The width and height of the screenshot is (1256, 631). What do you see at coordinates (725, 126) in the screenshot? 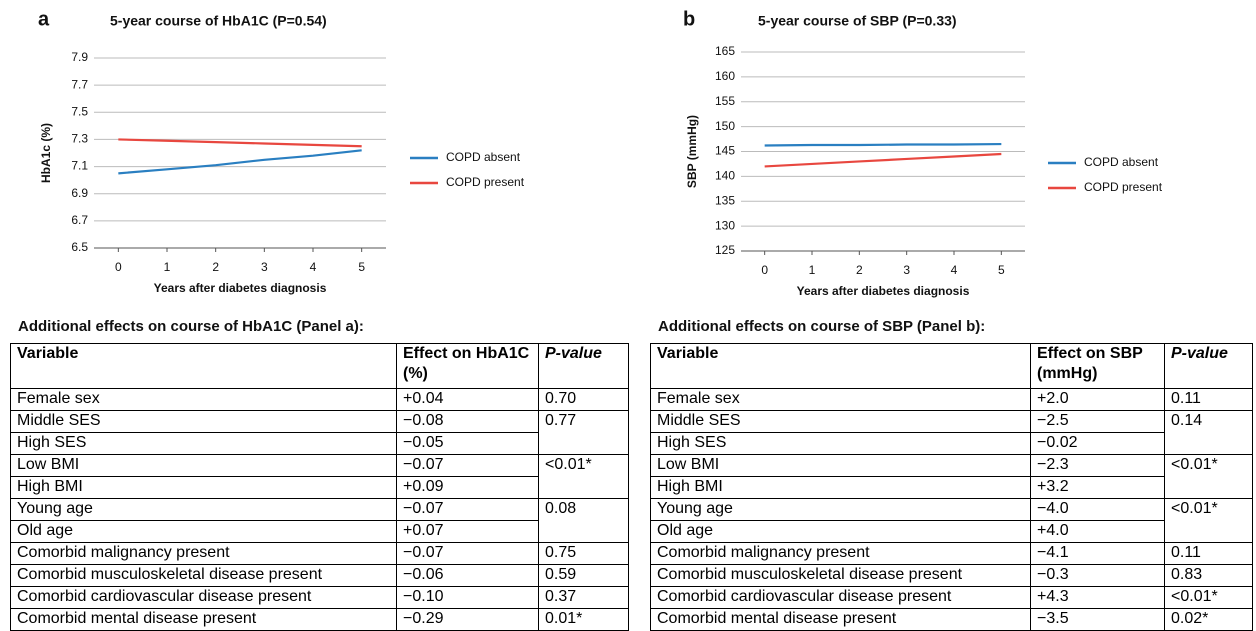
I see `y-tick-label: 150` at bounding box center [725, 126].